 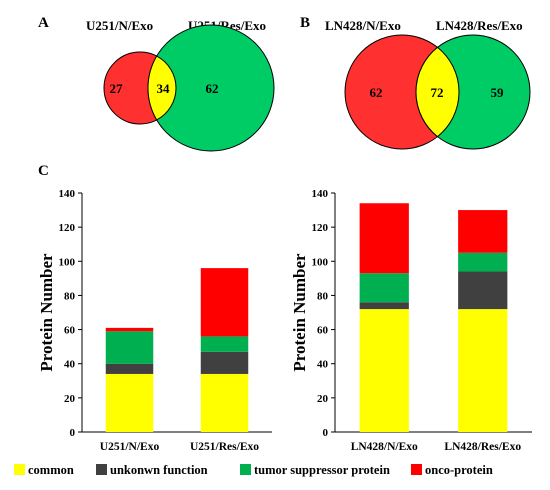 What do you see at coordinates (51, 470) in the screenshot?
I see `legend-label-common: common` at bounding box center [51, 470].